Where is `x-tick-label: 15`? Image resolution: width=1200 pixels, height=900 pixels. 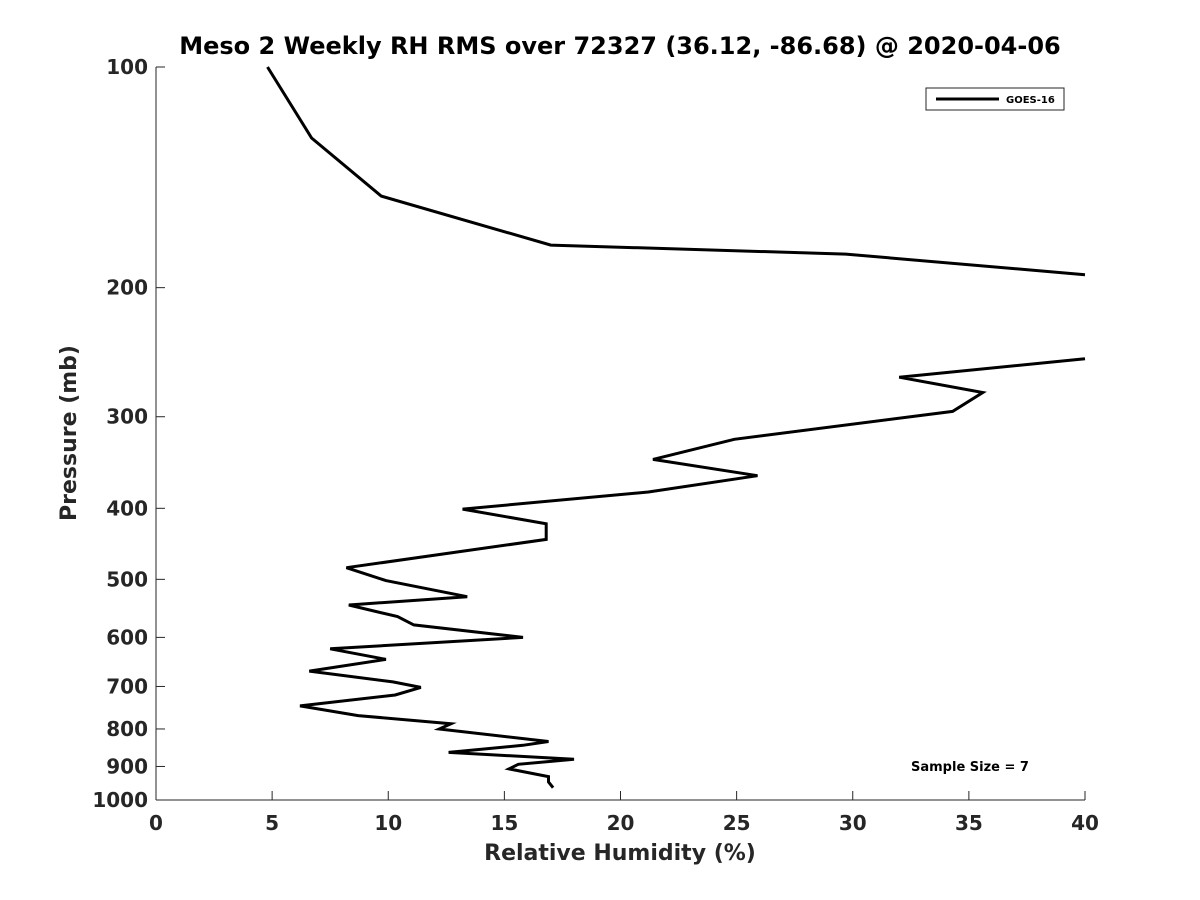
x-tick-label: 15 is located at coordinates (504, 823).